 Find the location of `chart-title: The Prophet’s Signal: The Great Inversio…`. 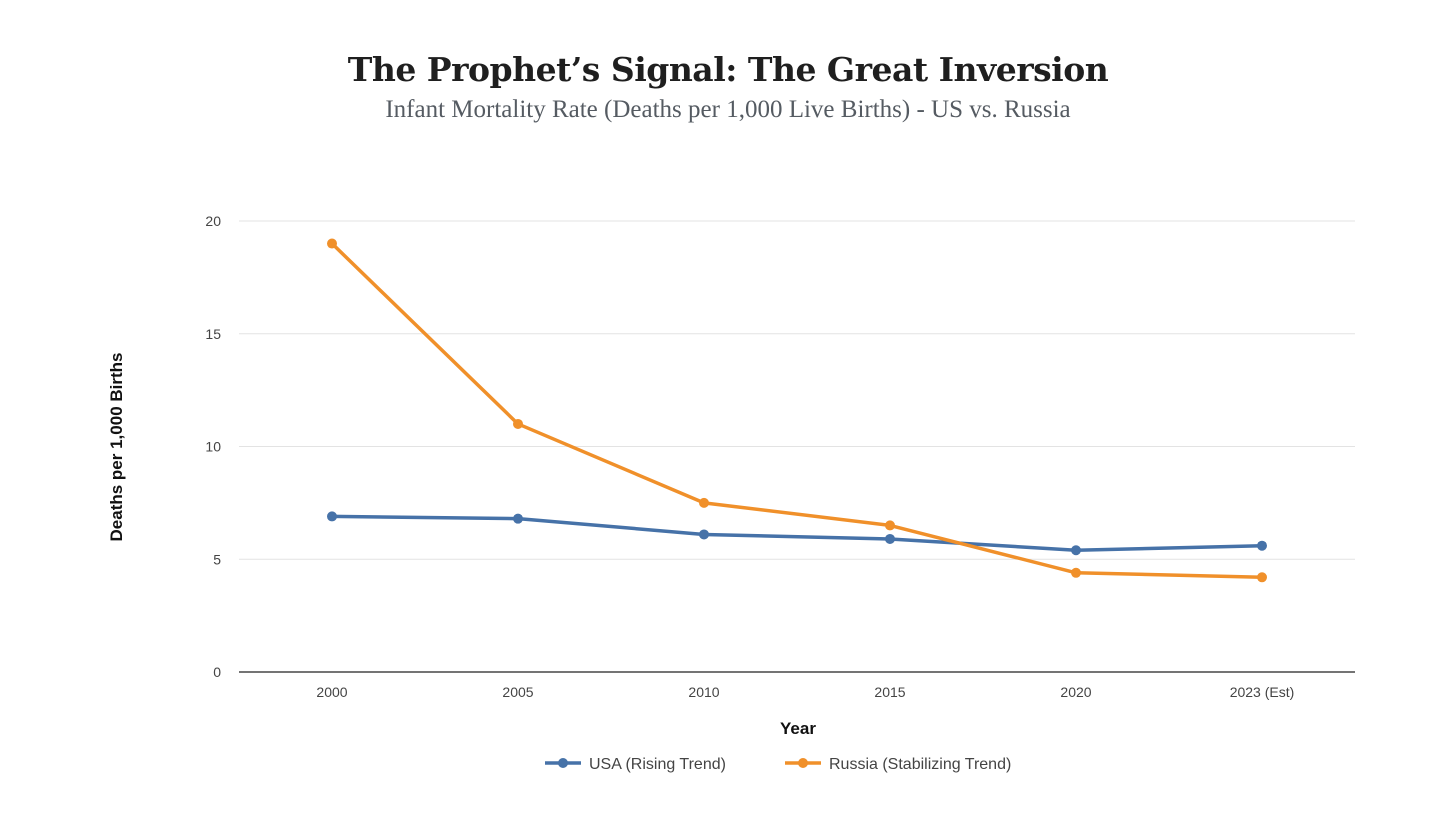

chart-title: The Prophet’s Signal: The Great Inversio… is located at coordinates (728, 69).